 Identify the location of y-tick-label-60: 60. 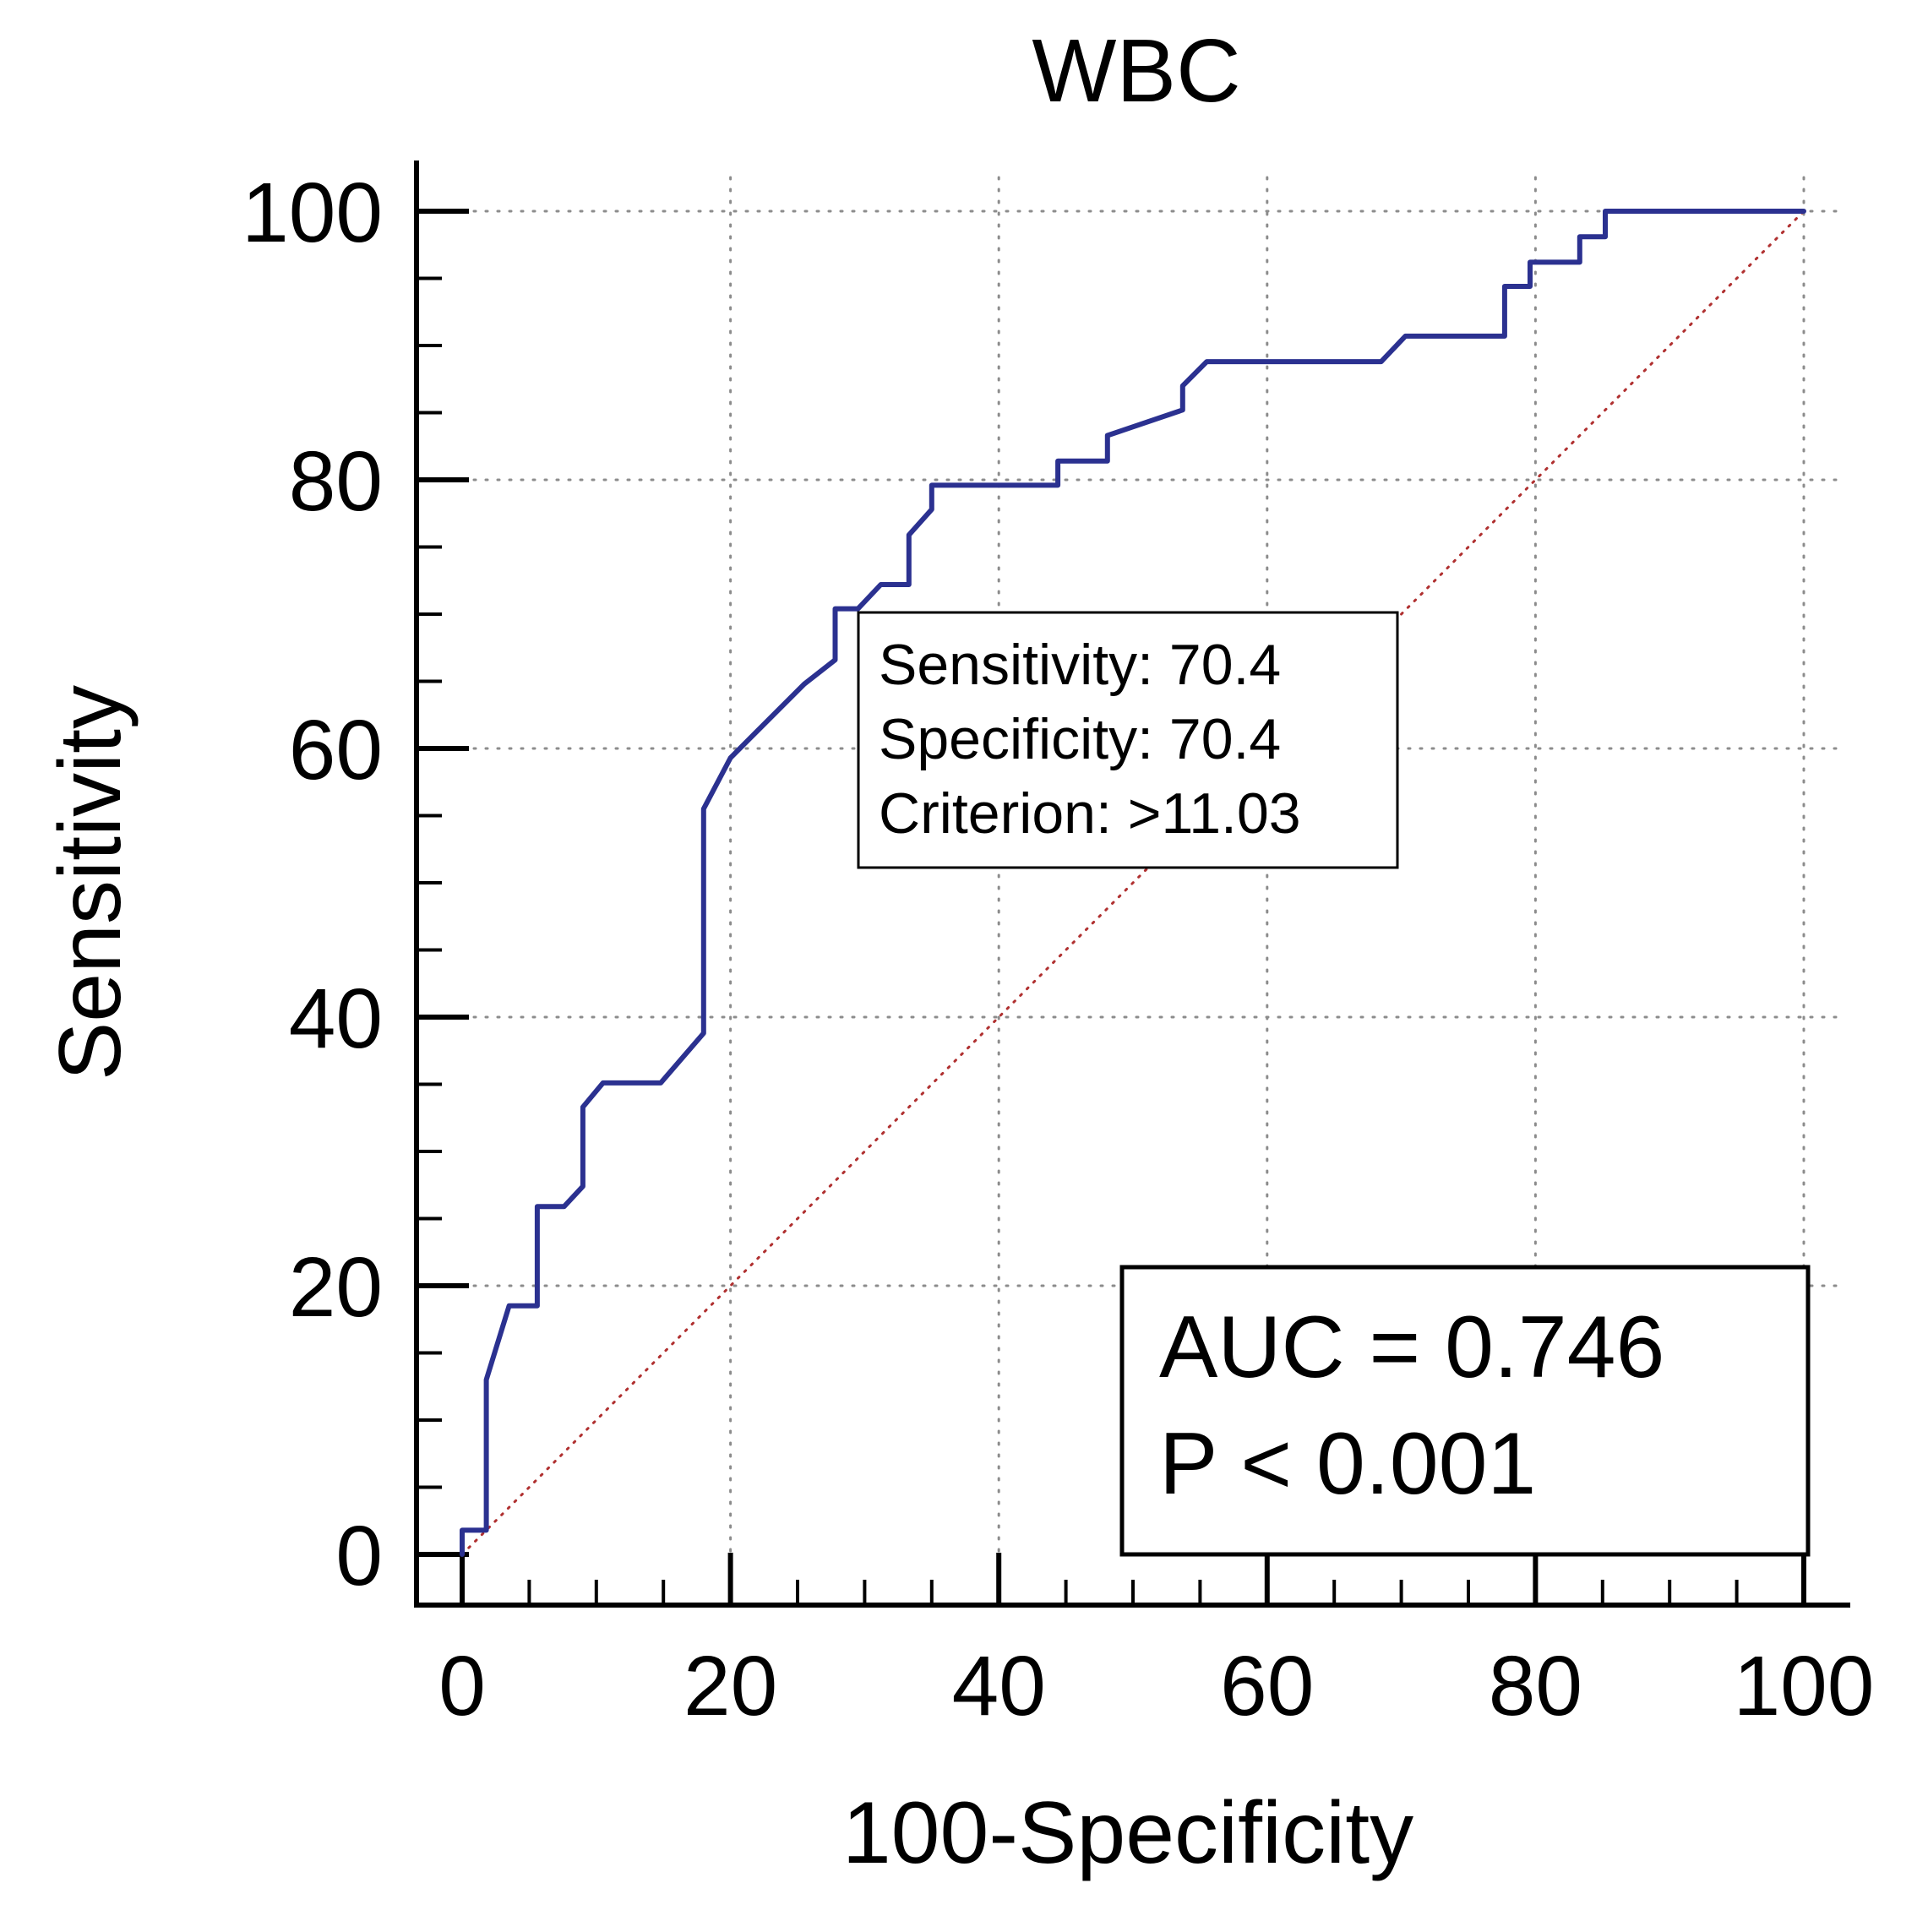
(336, 750).